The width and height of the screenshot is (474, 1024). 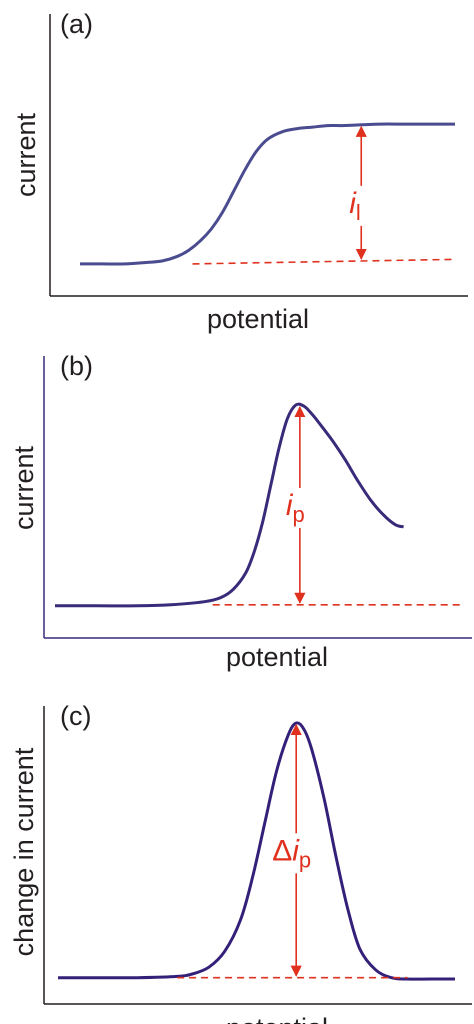 What do you see at coordinates (26, 154) in the screenshot?
I see `panel-a-y-axis-title: current` at bounding box center [26, 154].